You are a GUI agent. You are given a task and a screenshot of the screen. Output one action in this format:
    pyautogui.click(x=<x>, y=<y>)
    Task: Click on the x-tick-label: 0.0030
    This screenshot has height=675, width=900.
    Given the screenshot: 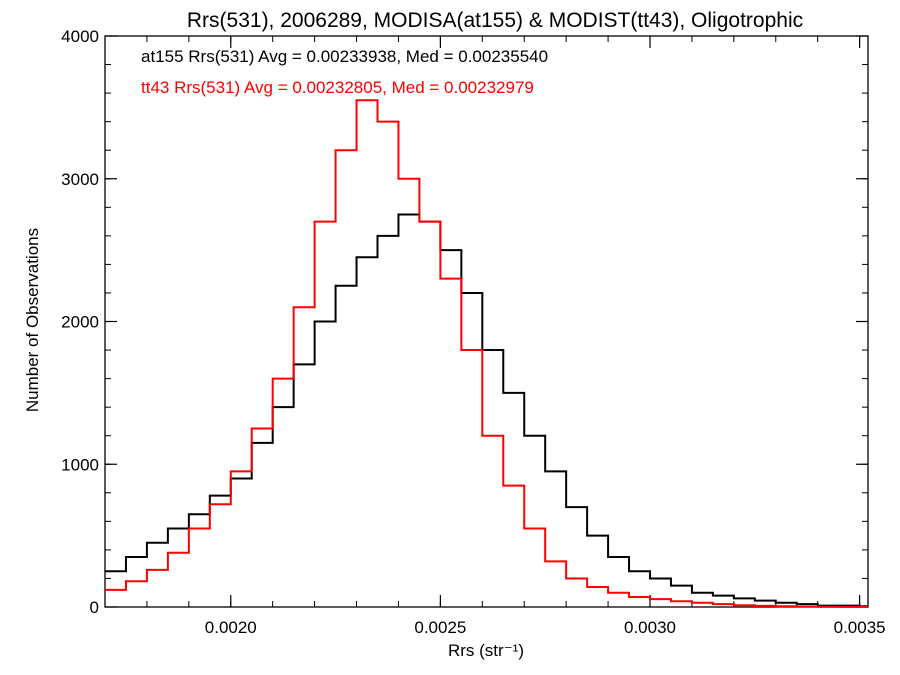 What is the action you would take?
    pyautogui.click(x=650, y=627)
    